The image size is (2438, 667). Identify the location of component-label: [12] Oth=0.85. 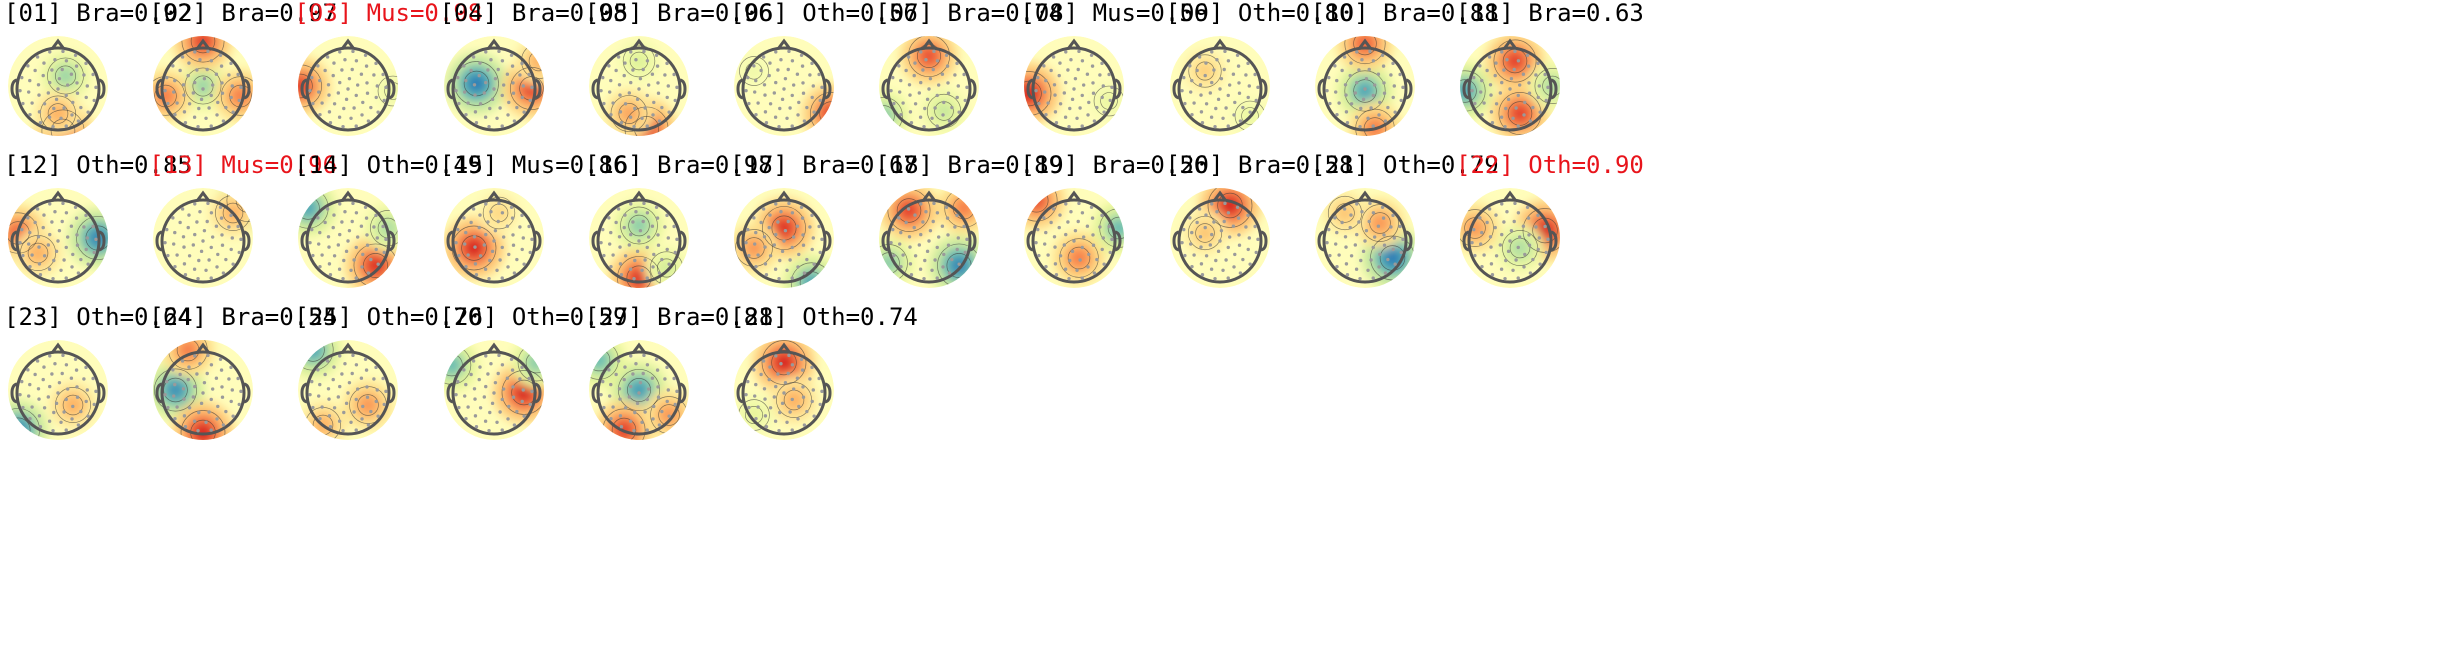
(98, 165).